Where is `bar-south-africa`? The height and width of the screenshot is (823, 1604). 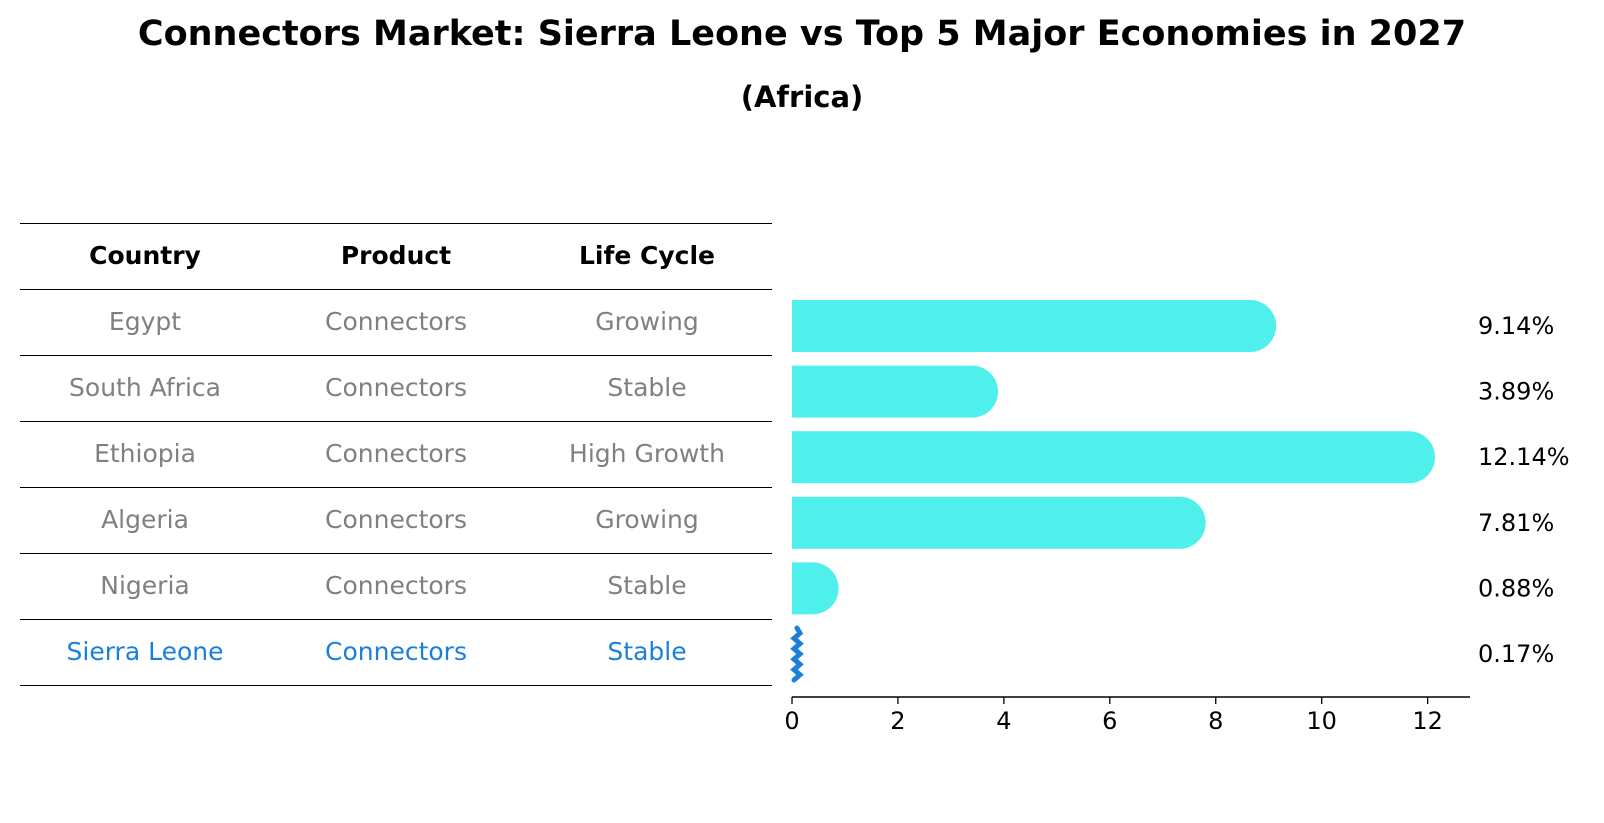
bar-south-africa is located at coordinates (895, 391).